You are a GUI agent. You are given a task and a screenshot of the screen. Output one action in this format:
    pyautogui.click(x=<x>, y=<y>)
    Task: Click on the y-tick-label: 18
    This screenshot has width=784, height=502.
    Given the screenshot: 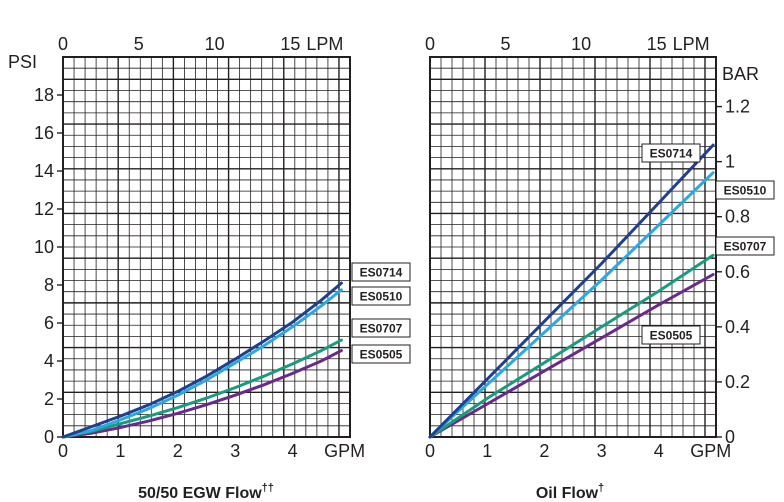 What is the action you would take?
    pyautogui.click(x=44, y=95)
    